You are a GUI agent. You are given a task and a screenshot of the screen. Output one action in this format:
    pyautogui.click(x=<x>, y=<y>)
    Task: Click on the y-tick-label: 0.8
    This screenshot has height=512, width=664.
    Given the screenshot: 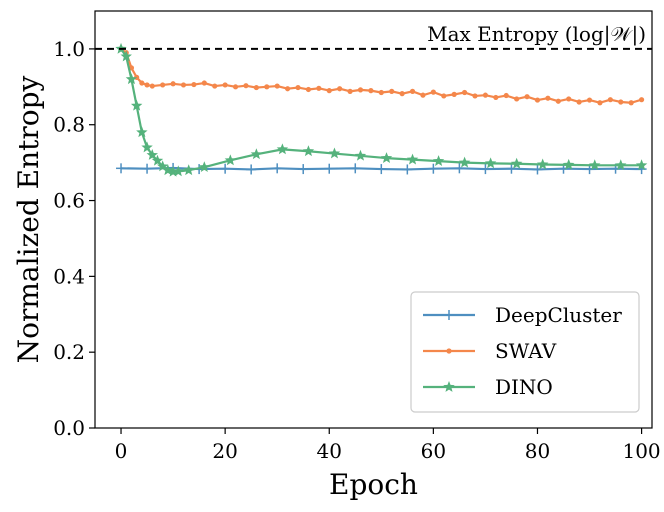 What is the action you would take?
    pyautogui.click(x=69, y=125)
    